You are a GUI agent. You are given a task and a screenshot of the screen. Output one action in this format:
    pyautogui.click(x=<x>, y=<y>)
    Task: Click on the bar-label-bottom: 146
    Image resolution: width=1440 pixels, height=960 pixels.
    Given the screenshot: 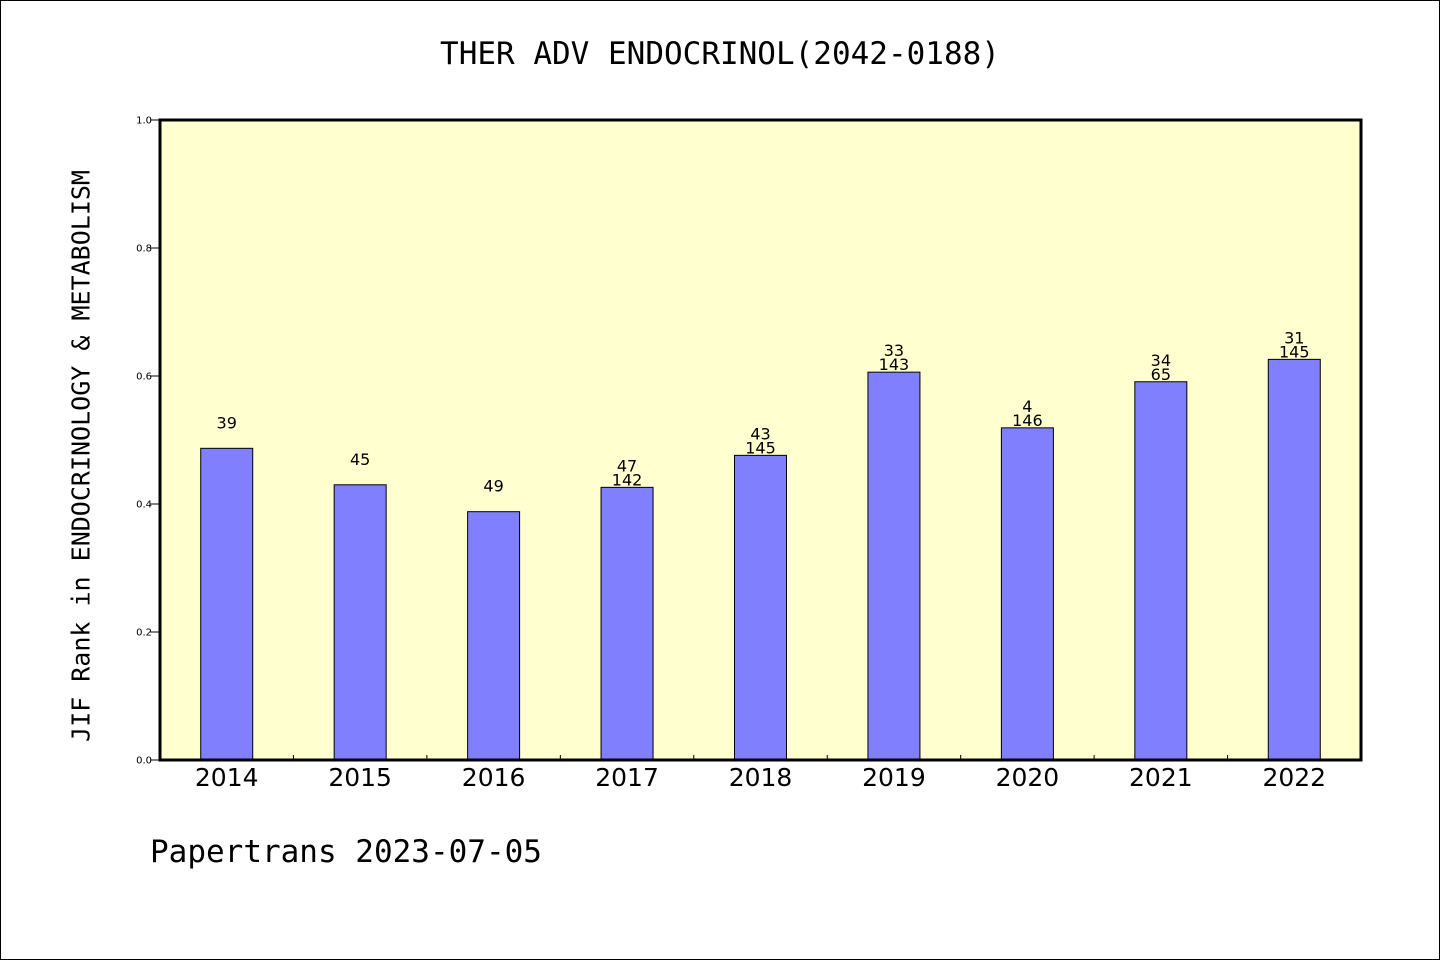 What is the action you would take?
    pyautogui.click(x=1027, y=420)
    